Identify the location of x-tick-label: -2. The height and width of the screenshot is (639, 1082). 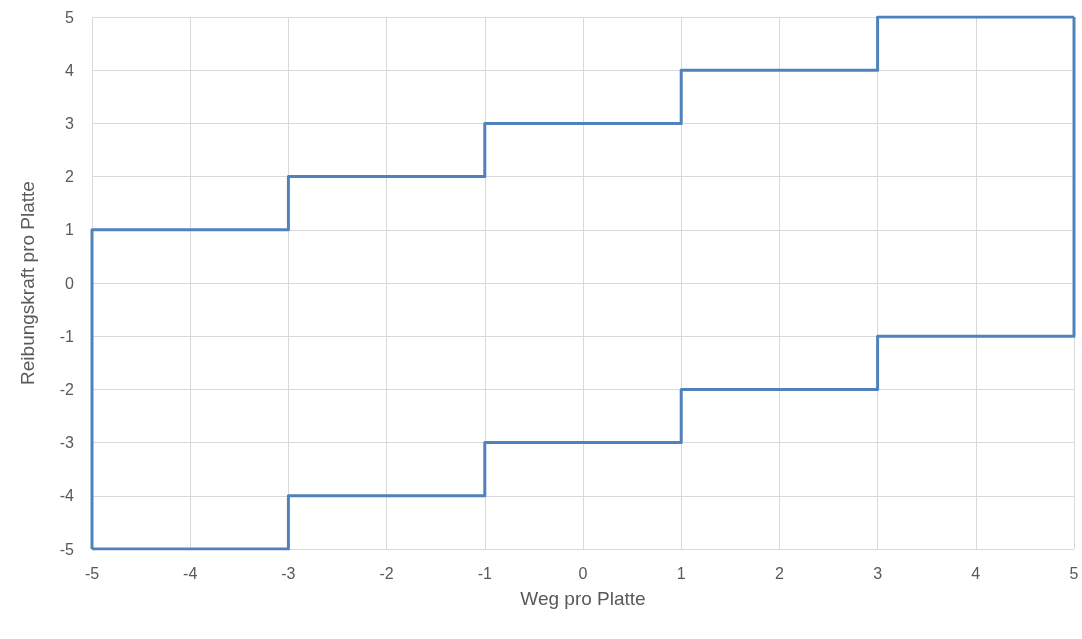
(386, 573).